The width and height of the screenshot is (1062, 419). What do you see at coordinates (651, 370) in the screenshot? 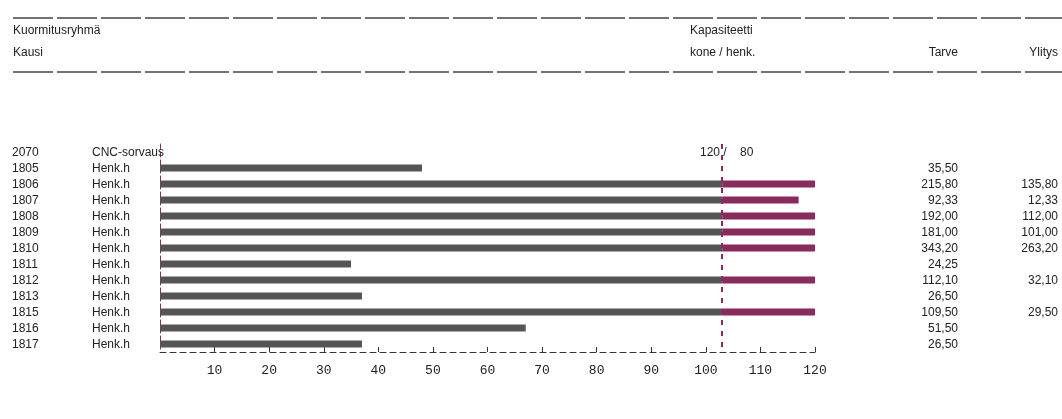
I see `x-tick-label: 90` at bounding box center [651, 370].